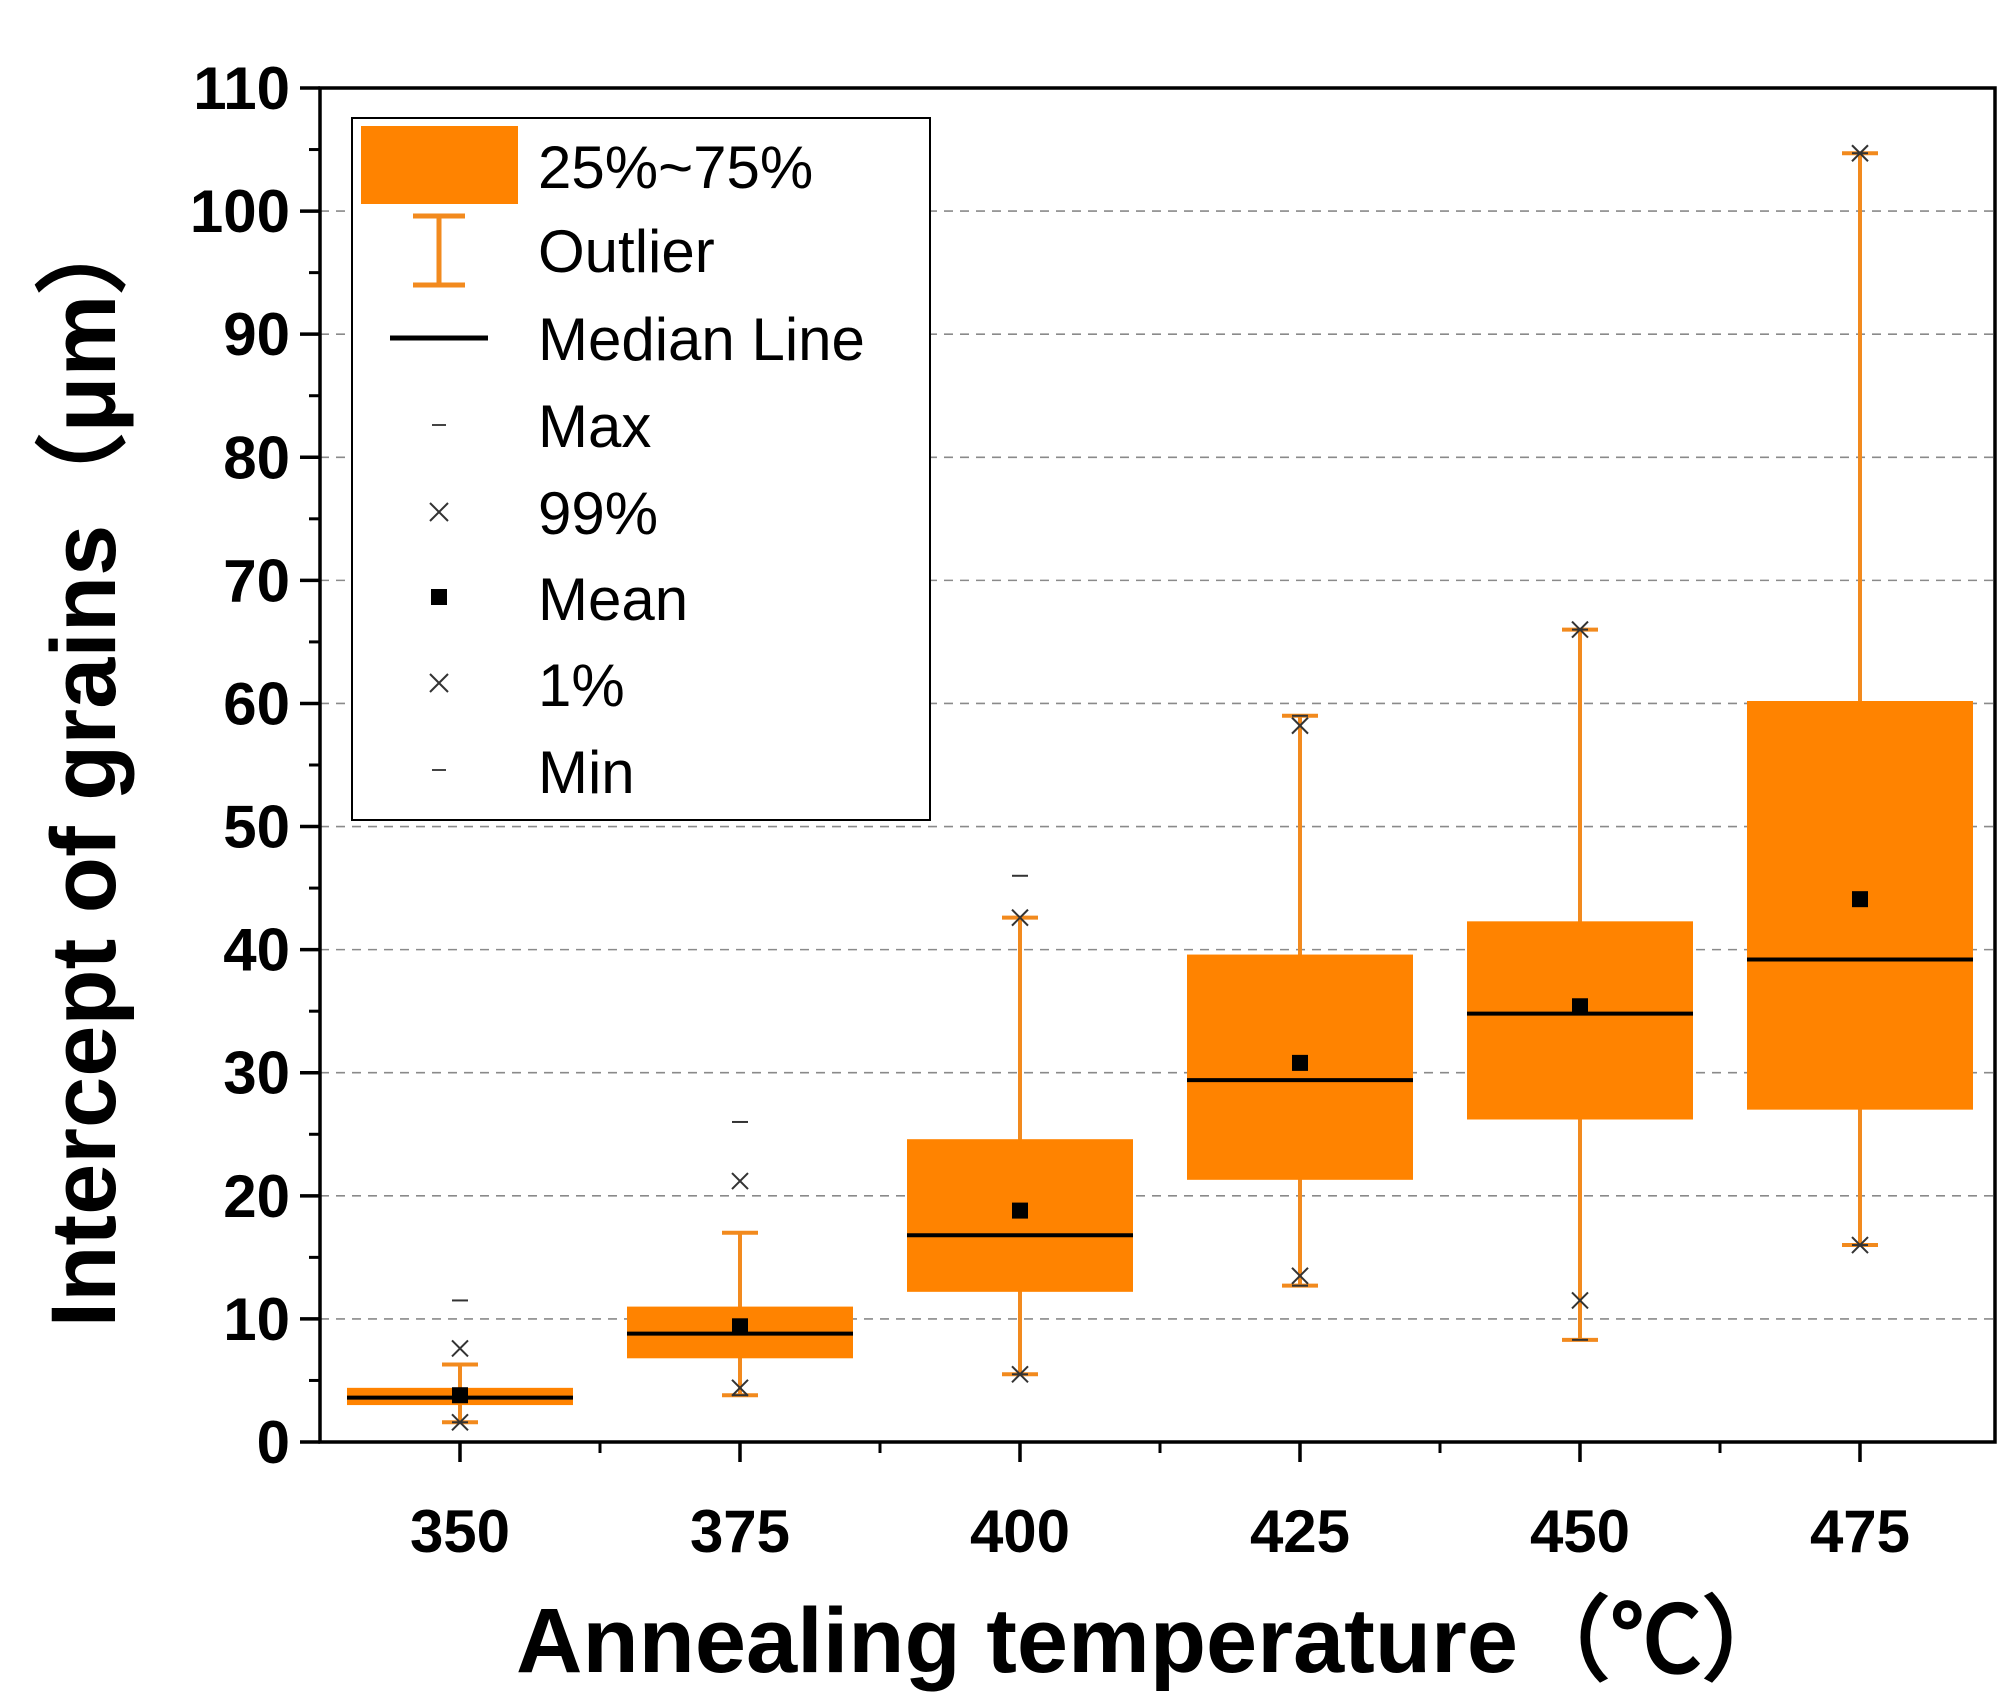 This screenshot has width=2016, height=1702. What do you see at coordinates (1020, 1531) in the screenshot?
I see `x-tick-label: 400` at bounding box center [1020, 1531].